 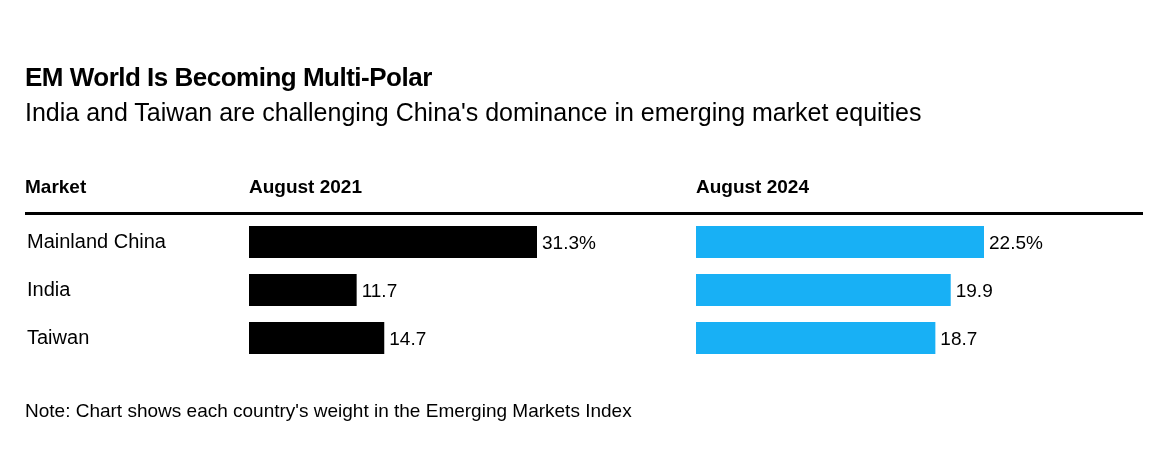 What do you see at coordinates (97, 241) in the screenshot?
I see `y-tick-label: Mainland China` at bounding box center [97, 241].